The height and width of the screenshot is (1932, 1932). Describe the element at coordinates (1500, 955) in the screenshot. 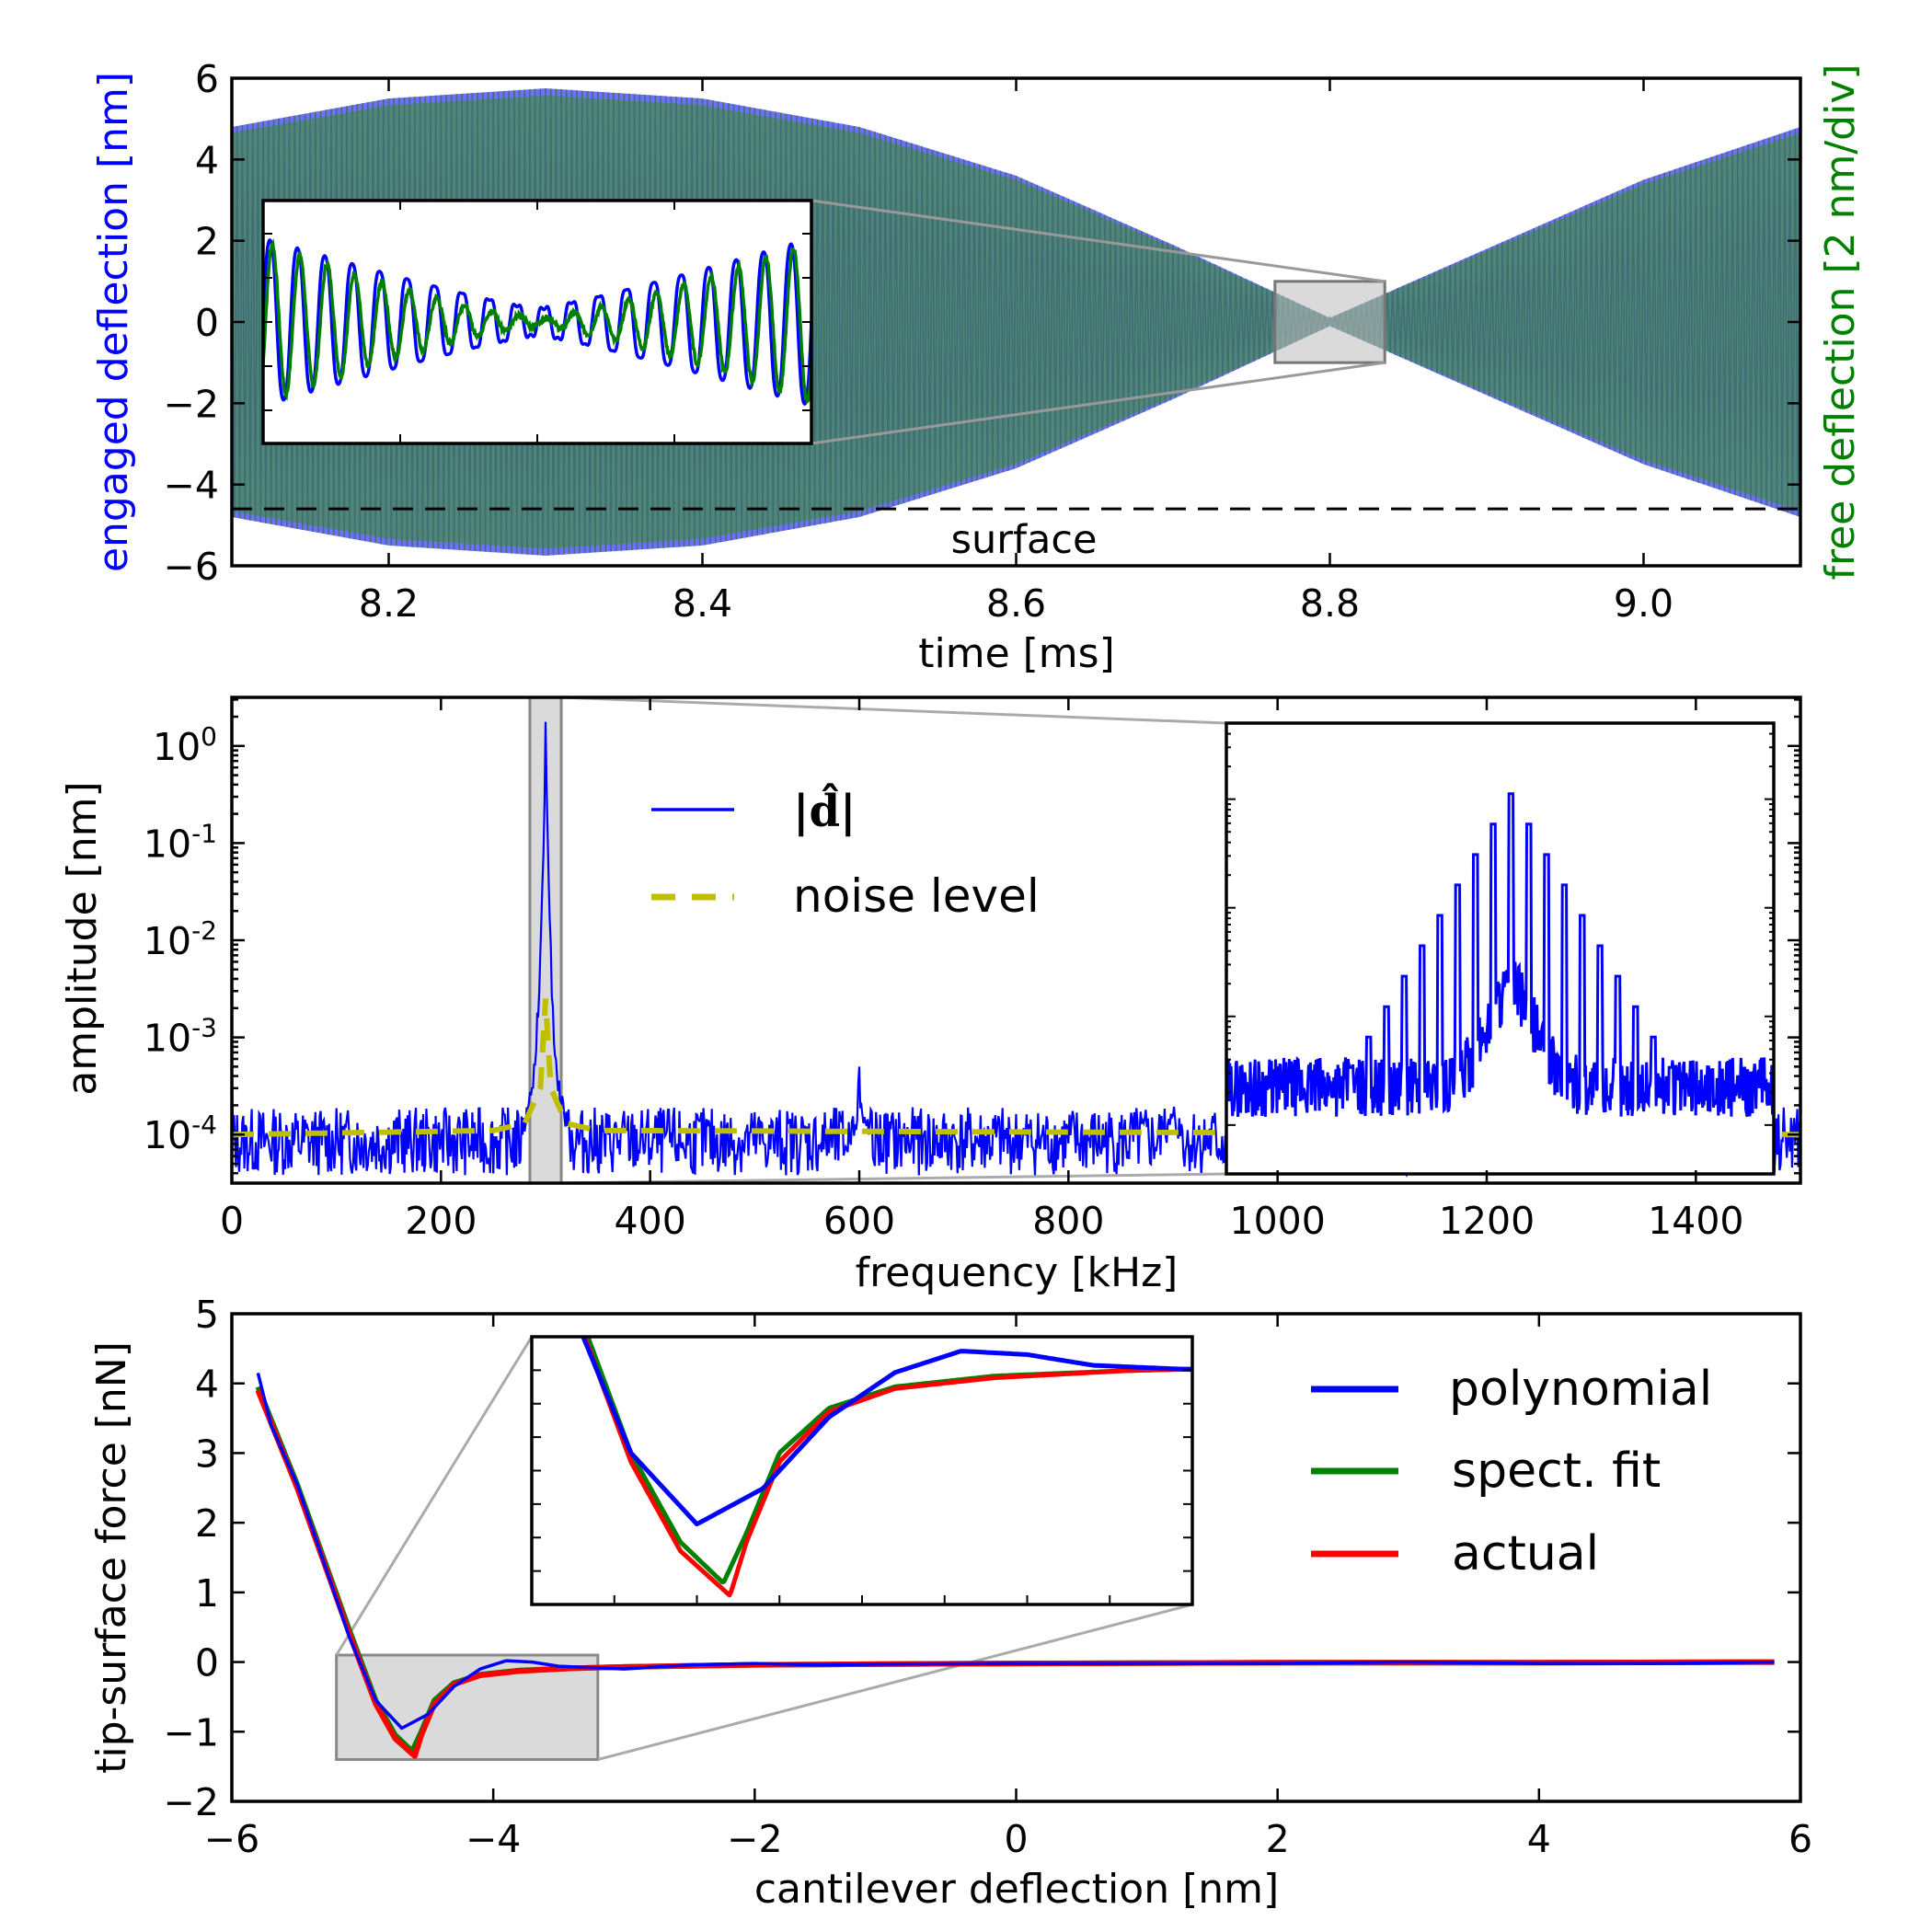

I see `inset-spectrum-trace` at that location.